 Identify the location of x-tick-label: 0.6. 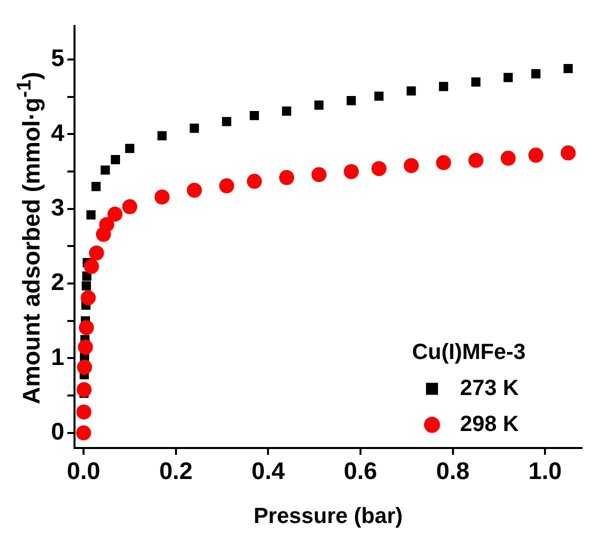
(361, 471).